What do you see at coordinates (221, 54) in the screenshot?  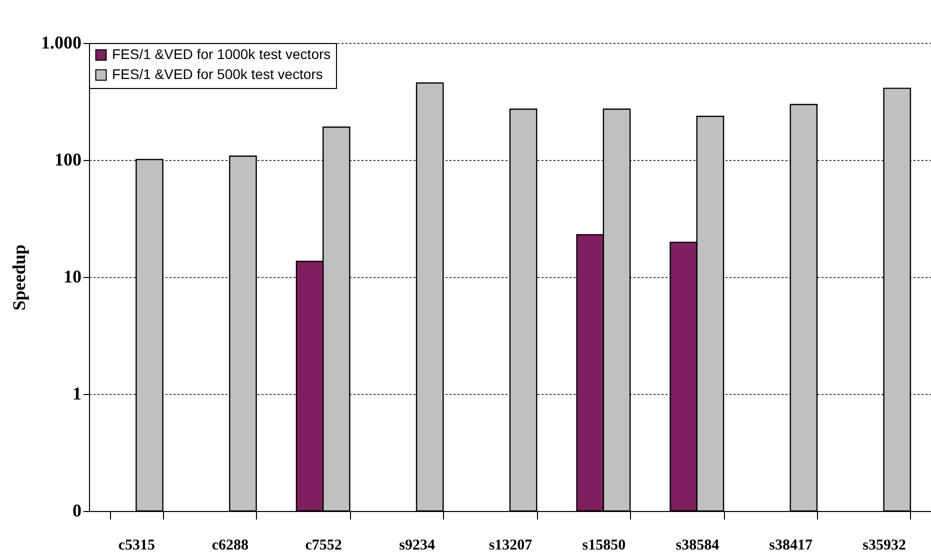 I see `legend-label: FES/1 &VED for 1000k test vectors` at bounding box center [221, 54].